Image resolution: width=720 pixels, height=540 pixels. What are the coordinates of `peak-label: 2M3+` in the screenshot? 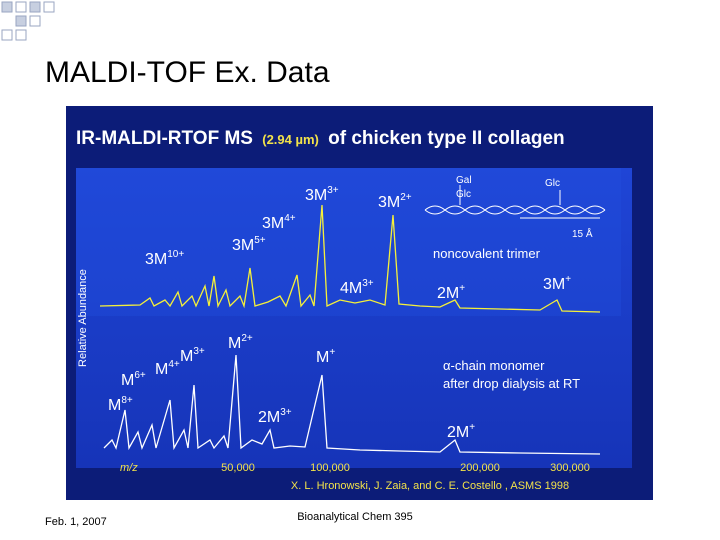 It's located at (275, 416).